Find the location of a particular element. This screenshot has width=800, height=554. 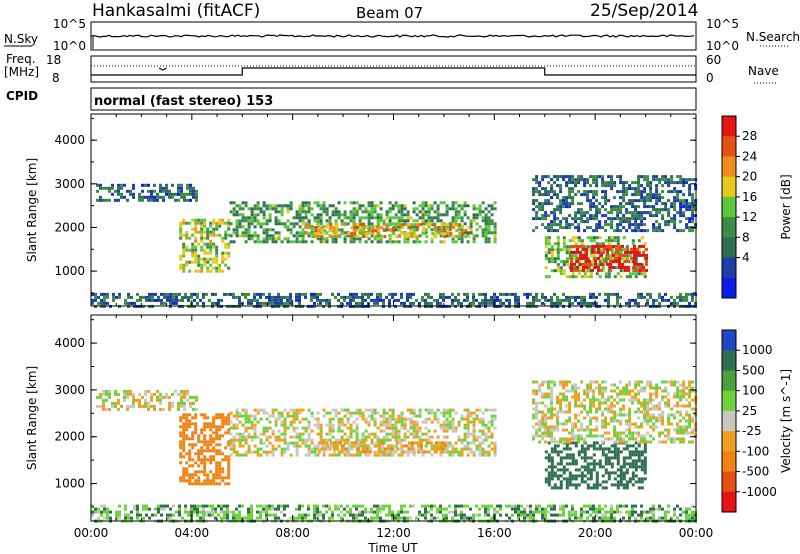

colorbar-tick-label: -500 is located at coordinates (755, 472).